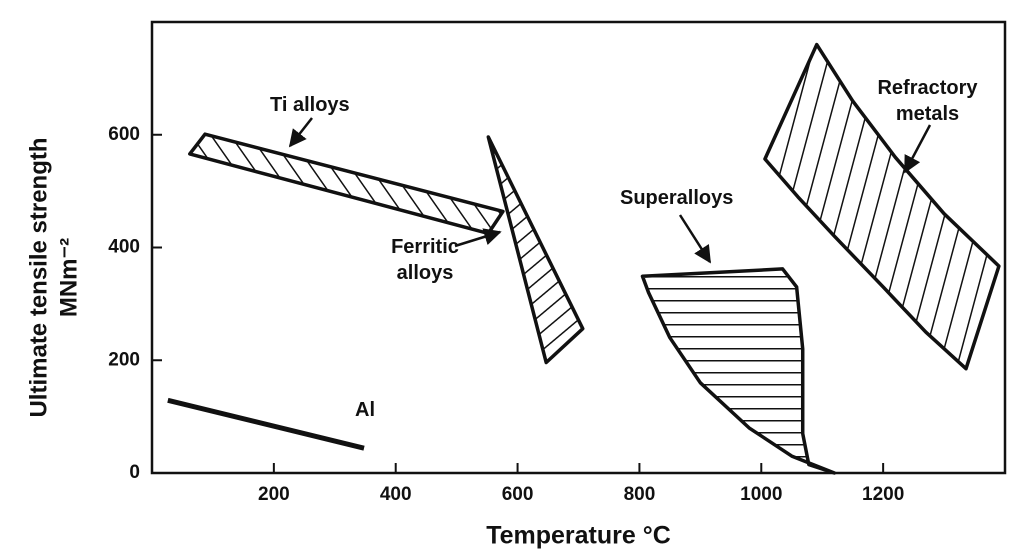 Image resolution: width=1023 pixels, height=558 pixels. Describe the element at coordinates (677, 198) in the screenshot. I see `region-label: Superalloys` at that location.